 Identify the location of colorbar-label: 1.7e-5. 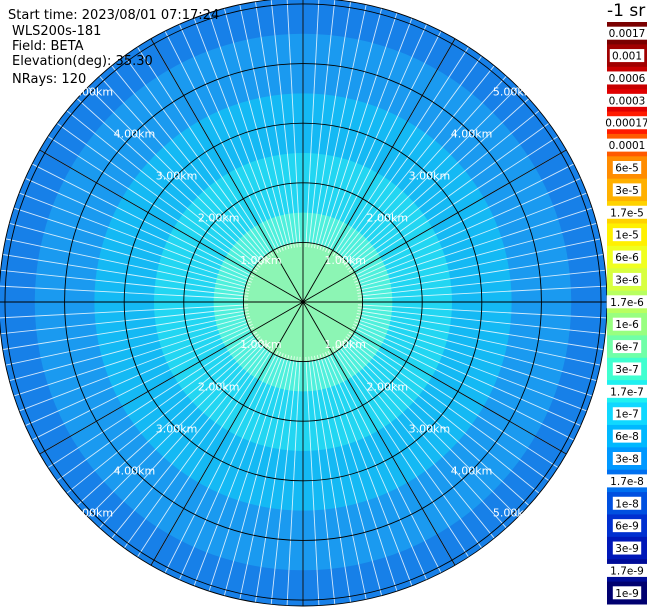
(627, 213).